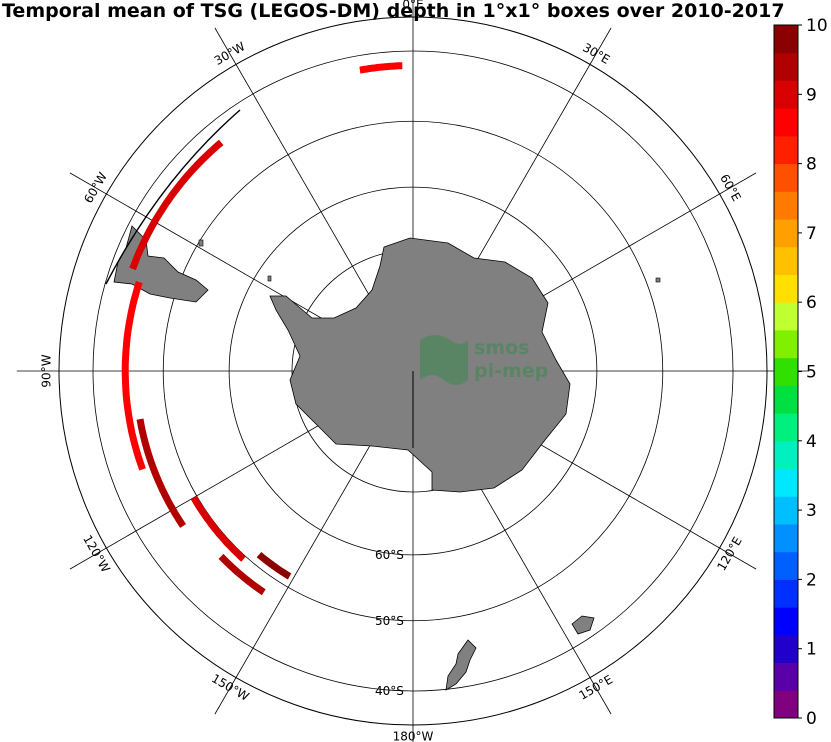  Describe the element at coordinates (412, 6) in the screenshot. I see `longitude-label: 0°E` at that location.